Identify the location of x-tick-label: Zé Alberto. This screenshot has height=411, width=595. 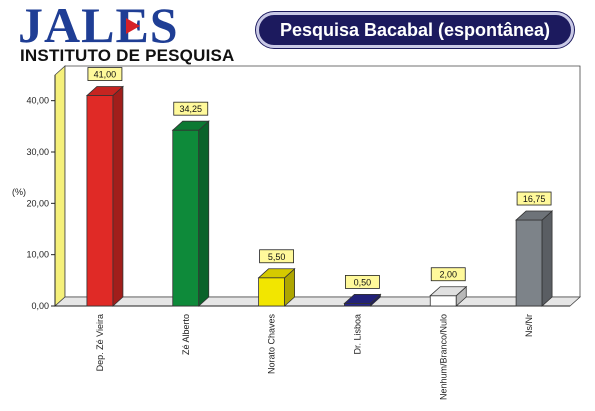
(186, 334).